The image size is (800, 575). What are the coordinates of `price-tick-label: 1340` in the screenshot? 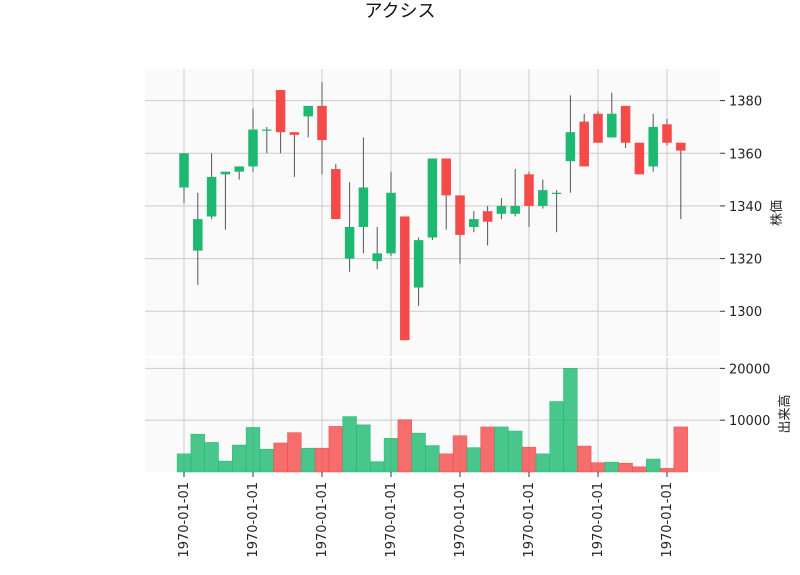 It's located at (745, 207).